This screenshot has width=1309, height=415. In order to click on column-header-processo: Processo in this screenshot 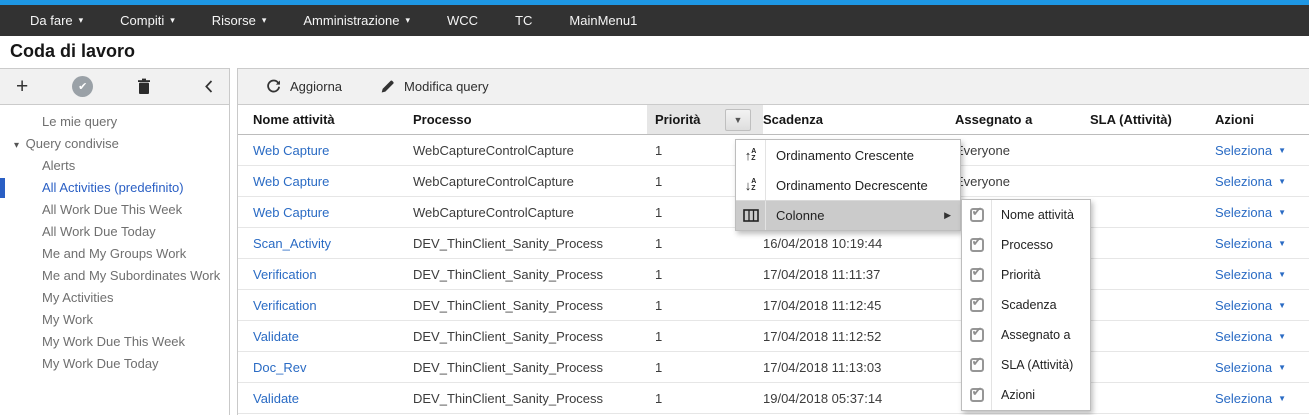, I will do `click(442, 119)`.